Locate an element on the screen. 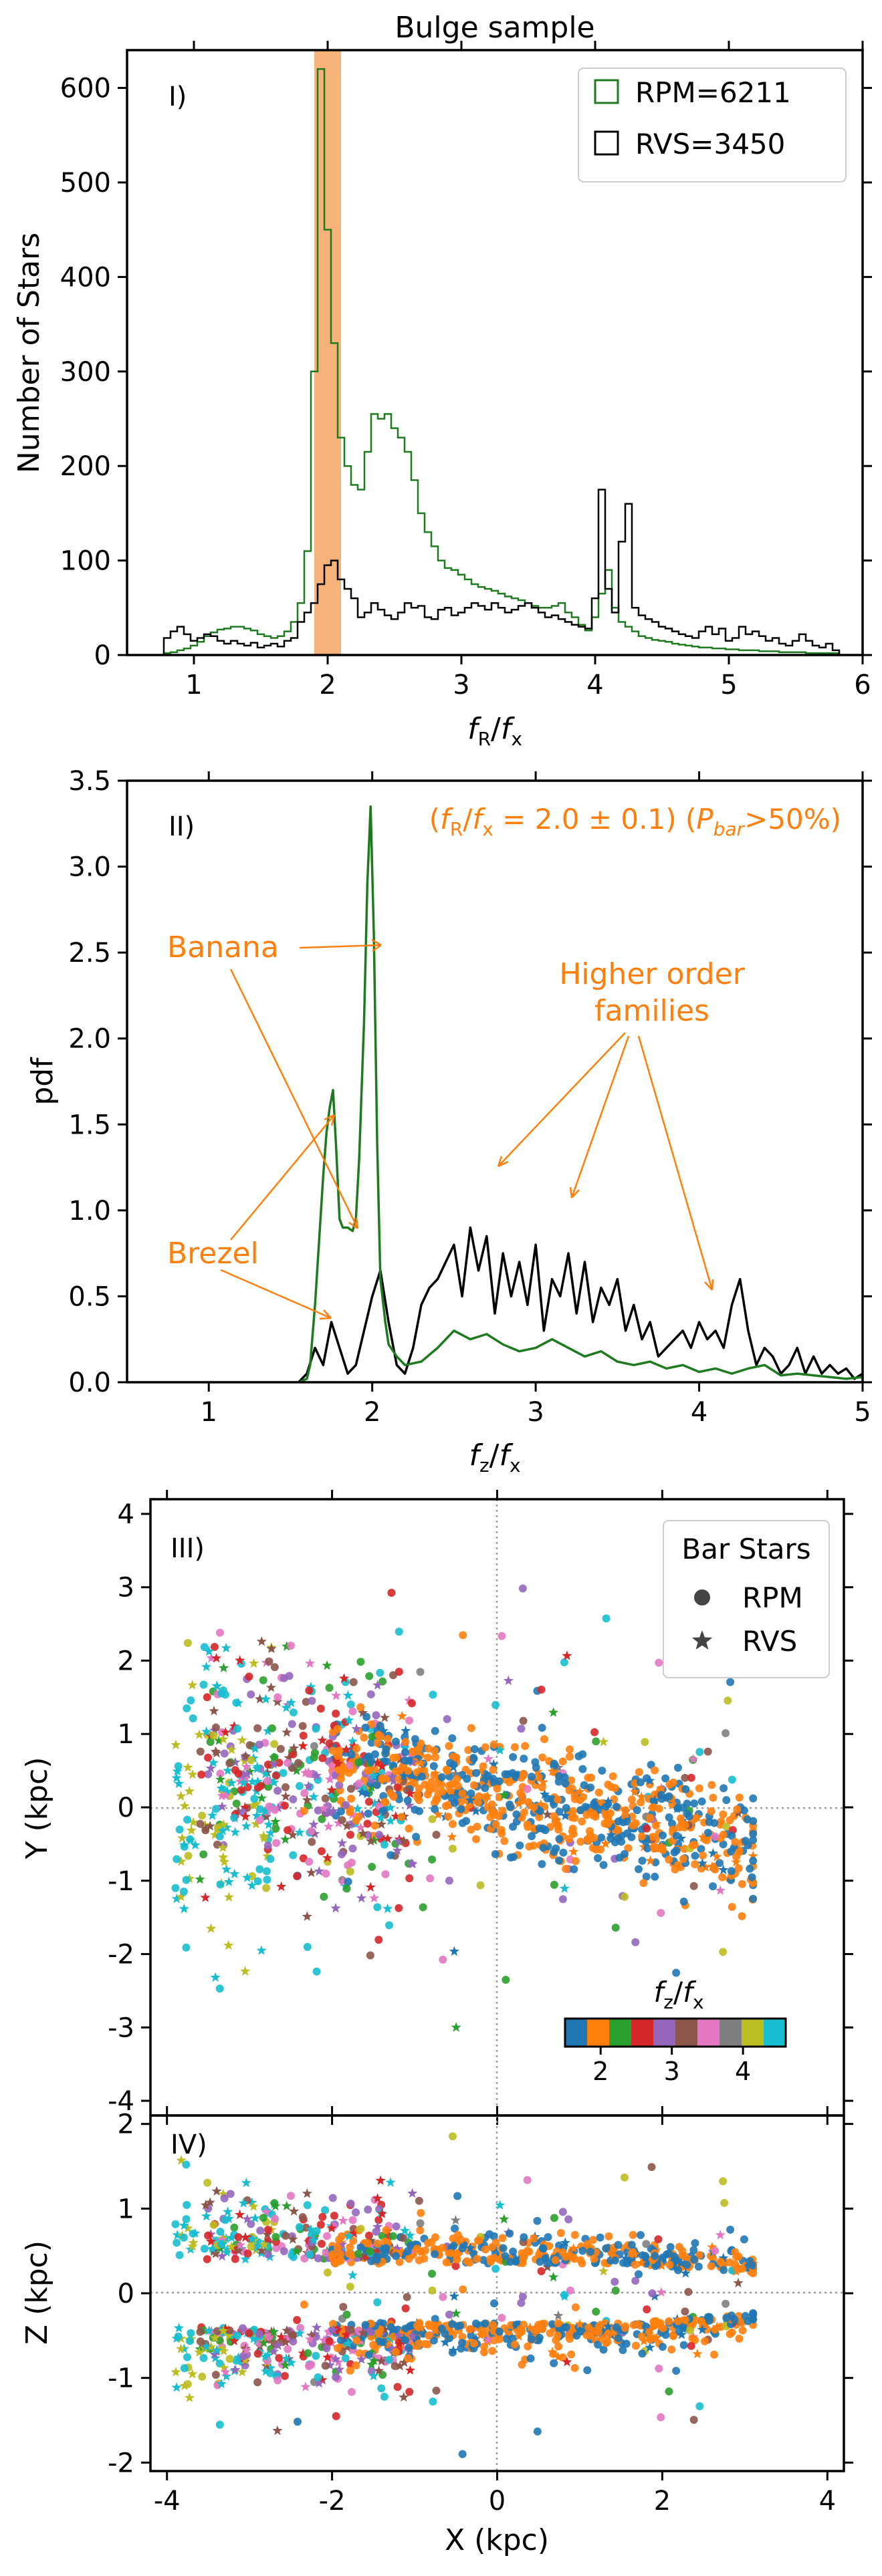  legend-marker-circle is located at coordinates (702, 1597).